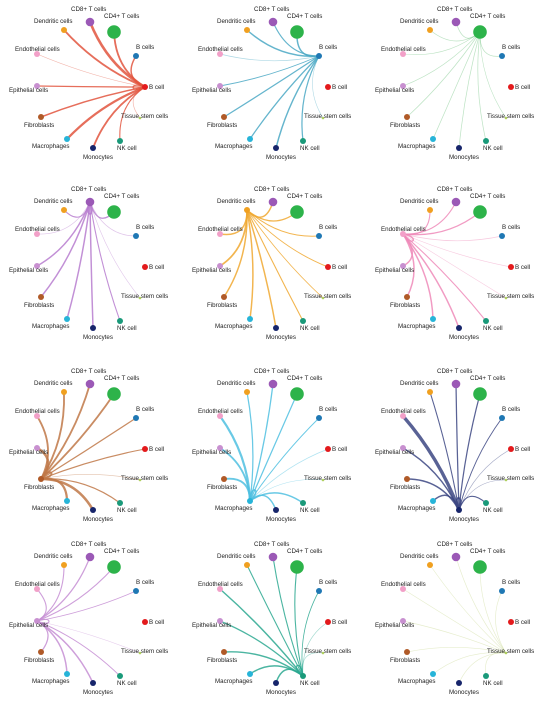  I want to click on edge-cd8-to-tsc, so click(115, 250).